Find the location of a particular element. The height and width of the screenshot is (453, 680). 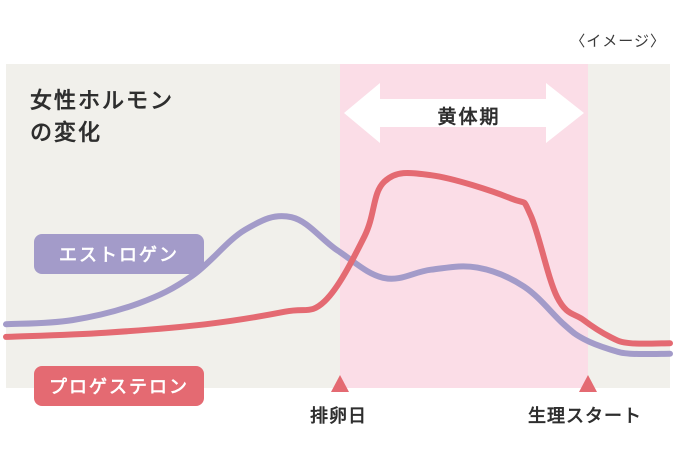

luteal-phase-arrow is located at coordinates (464, 113).